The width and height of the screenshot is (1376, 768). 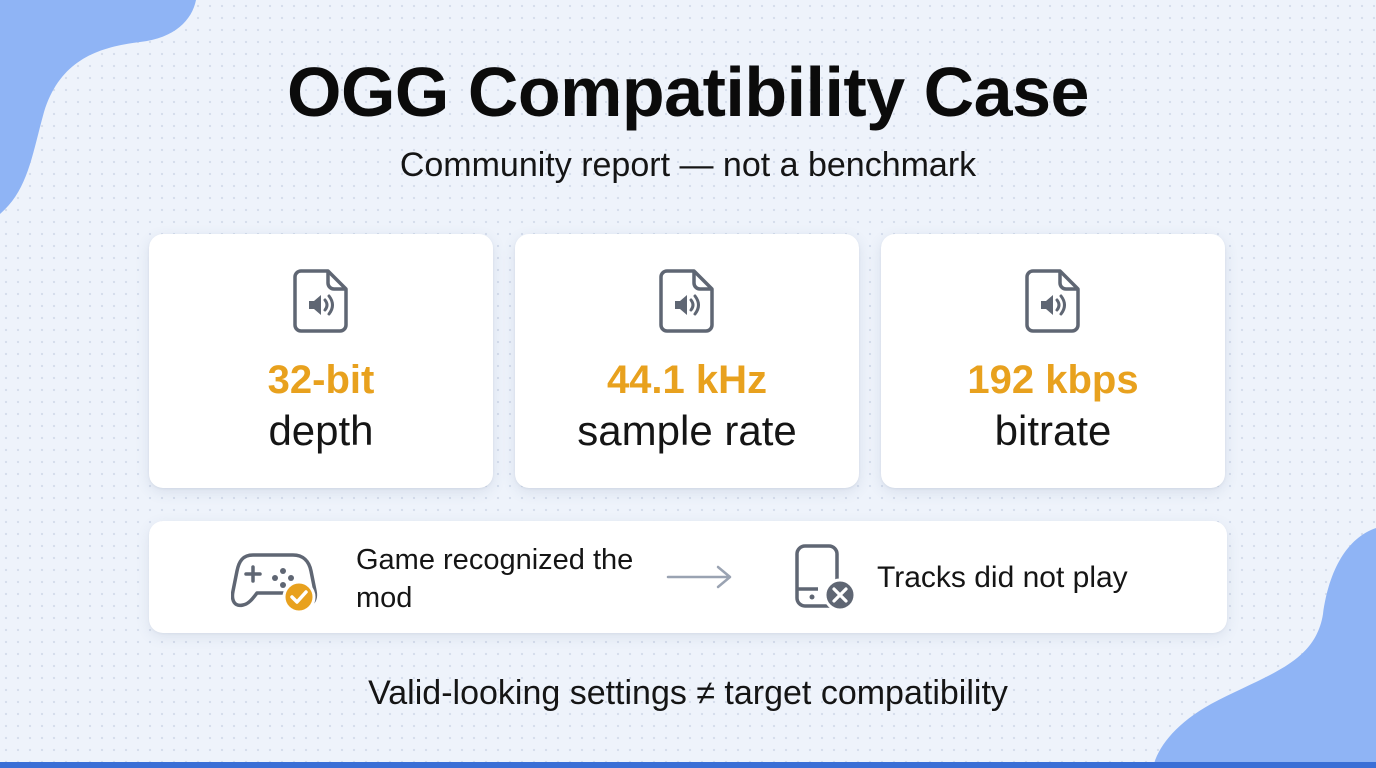 What do you see at coordinates (1002, 577) in the screenshot?
I see `failed-status-text: Tracks did not play` at bounding box center [1002, 577].